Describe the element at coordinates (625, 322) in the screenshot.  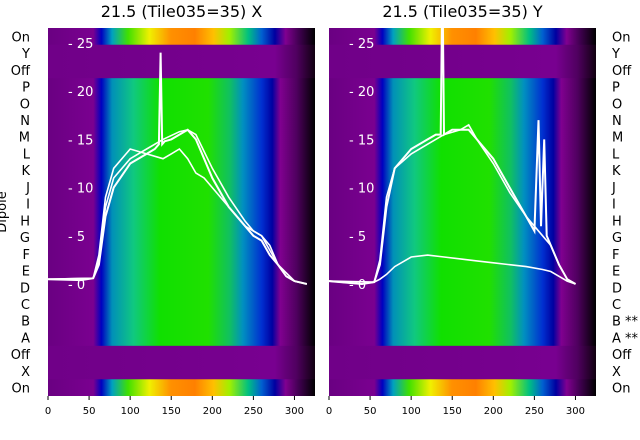
I see `row-label: B **` at that location.